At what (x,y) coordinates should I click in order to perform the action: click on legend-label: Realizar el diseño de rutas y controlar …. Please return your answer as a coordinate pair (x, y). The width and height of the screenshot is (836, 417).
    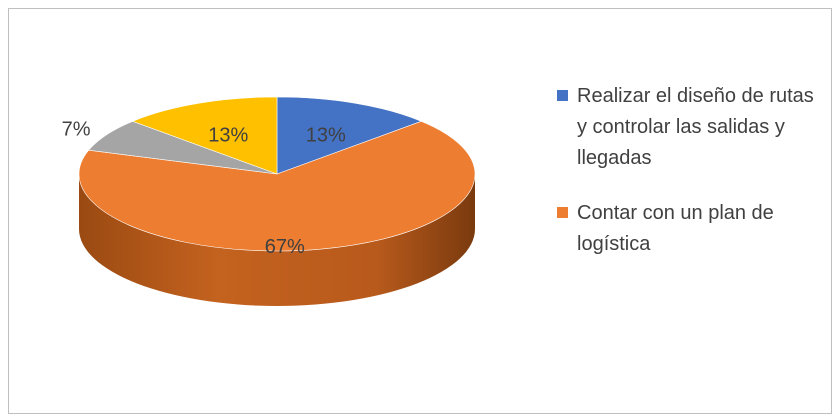
    Looking at the image, I should click on (695, 127).